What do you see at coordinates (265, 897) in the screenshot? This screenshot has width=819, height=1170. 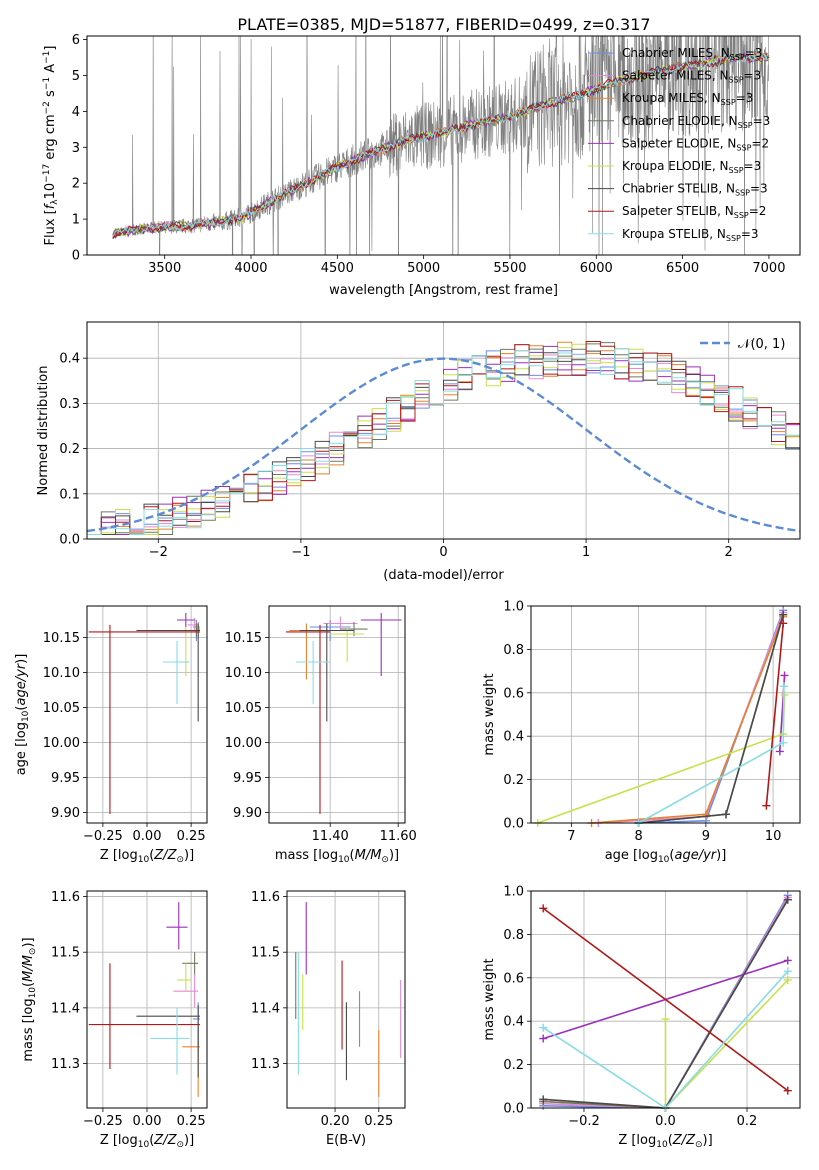 I see `y-tick-label: 11.6` at bounding box center [265, 897].